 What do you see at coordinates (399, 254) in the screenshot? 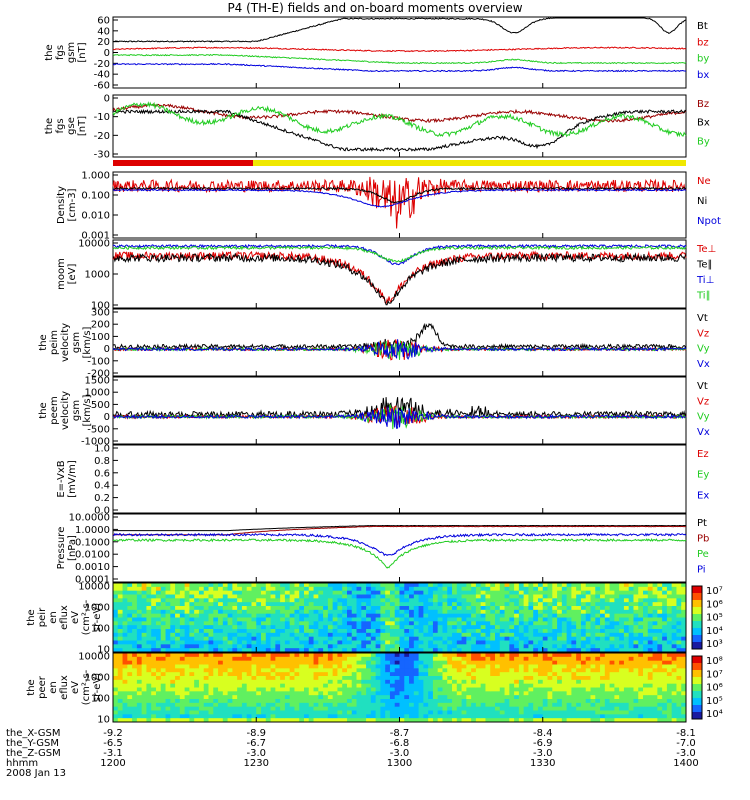
I see `series-Ti⊥` at bounding box center [399, 254].